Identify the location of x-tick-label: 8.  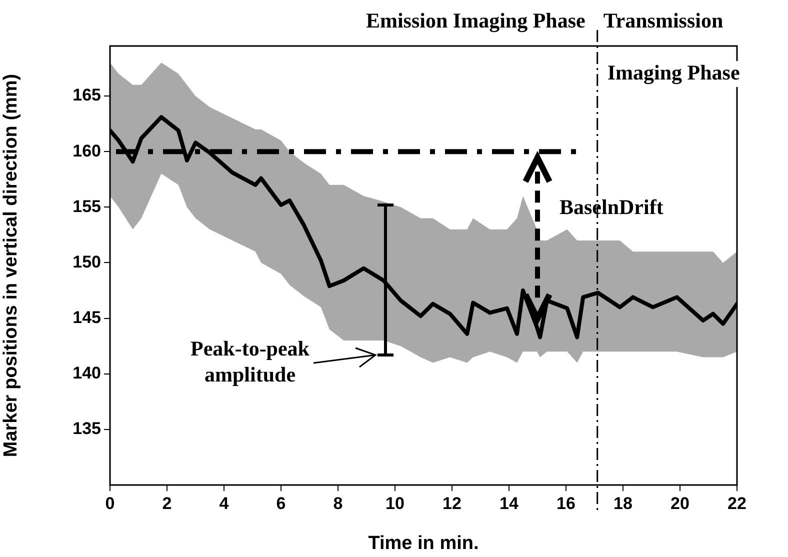
(338, 503).